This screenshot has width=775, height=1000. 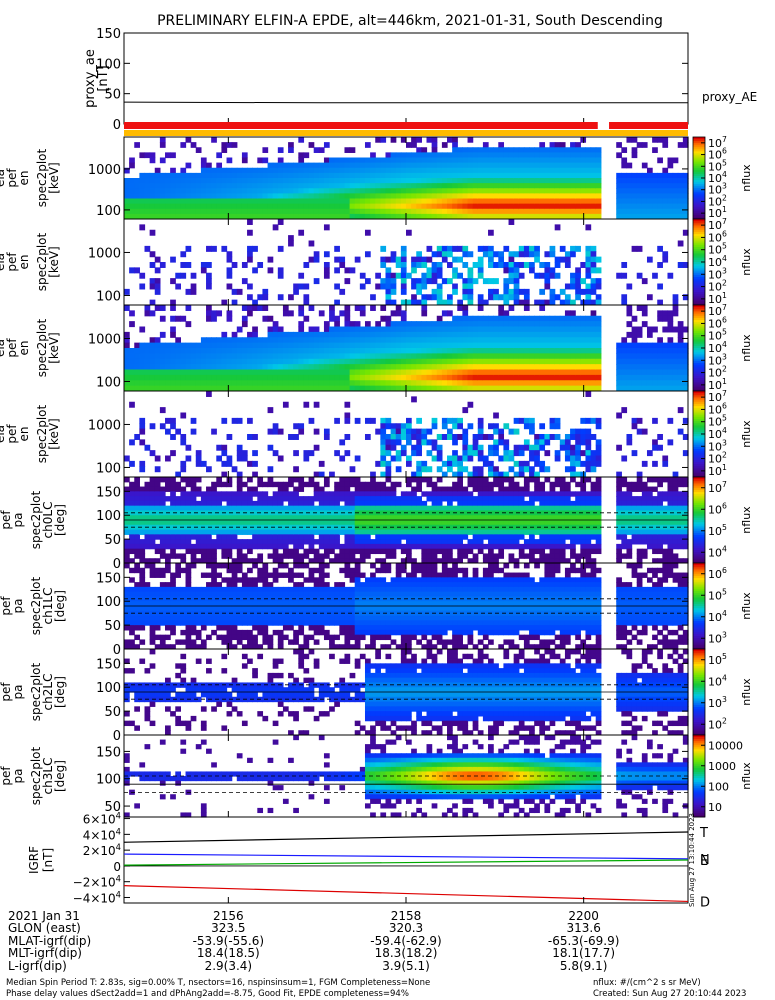 What do you see at coordinates (583, 928) in the screenshot?
I see `ephemeris-value: 313.6` at bounding box center [583, 928].